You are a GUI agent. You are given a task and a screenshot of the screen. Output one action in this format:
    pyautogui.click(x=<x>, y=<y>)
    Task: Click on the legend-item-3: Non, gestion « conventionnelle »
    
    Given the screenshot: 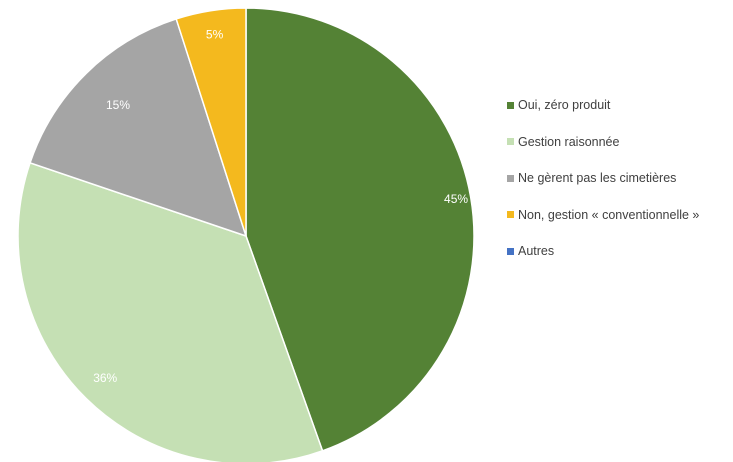 What is the action you would take?
    pyautogui.click(x=603, y=215)
    